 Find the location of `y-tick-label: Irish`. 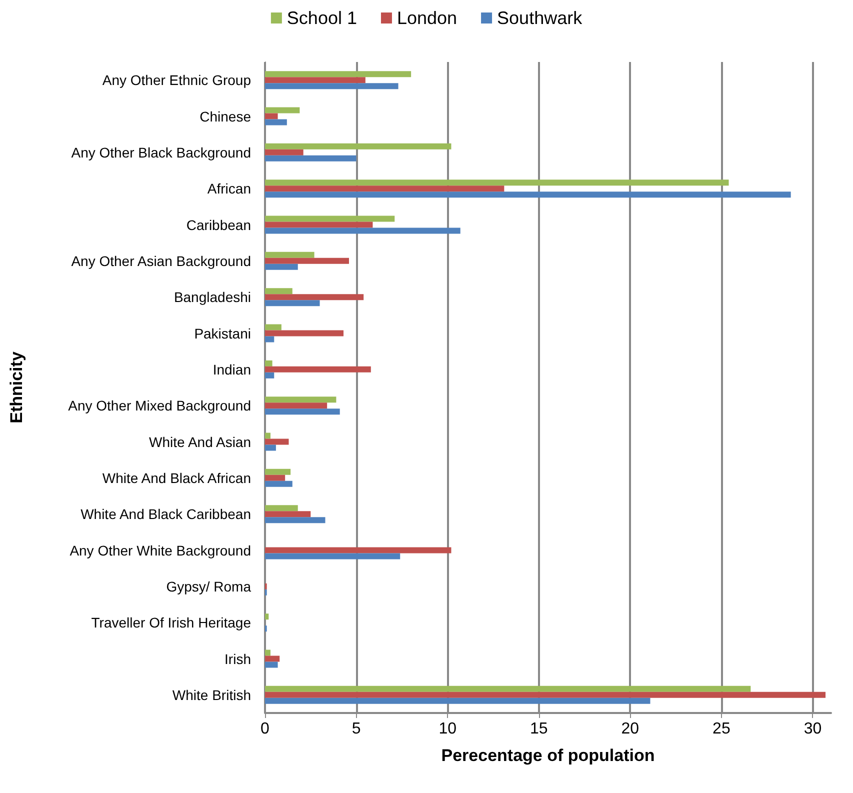

y-tick-label: Irish is located at coordinates (237, 658).